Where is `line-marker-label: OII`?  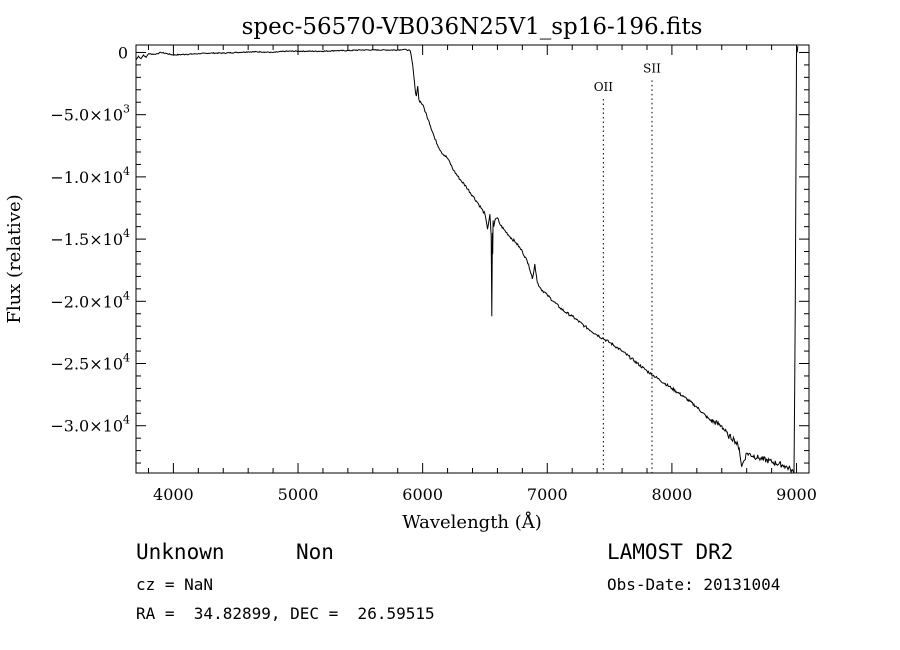
line-marker-label: OII is located at coordinates (604, 87).